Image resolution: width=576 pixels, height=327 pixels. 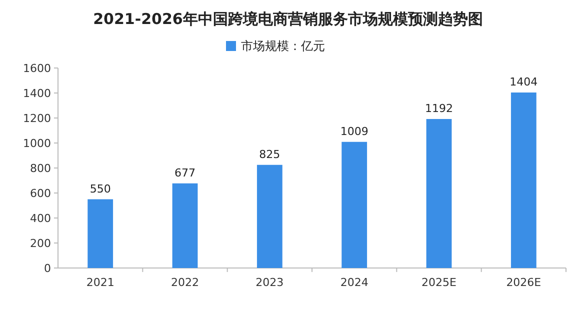 What do you see at coordinates (270, 282) in the screenshot?
I see `x-tick-label: 2023` at bounding box center [270, 282].